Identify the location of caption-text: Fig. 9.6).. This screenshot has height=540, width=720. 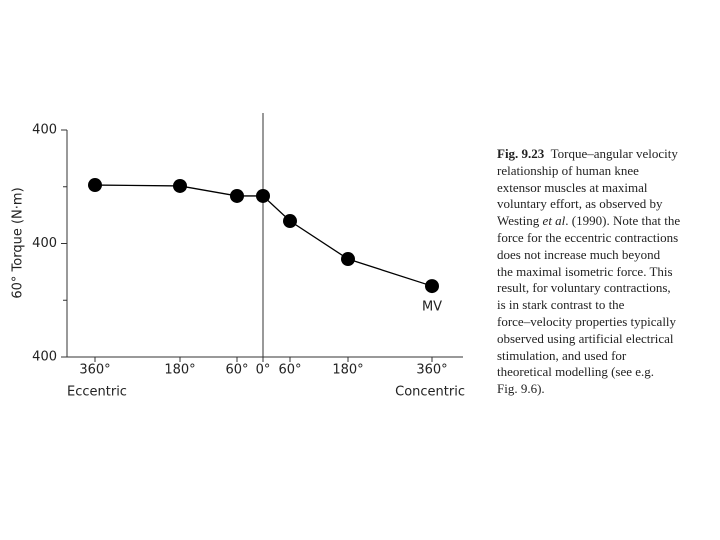
(521, 389).